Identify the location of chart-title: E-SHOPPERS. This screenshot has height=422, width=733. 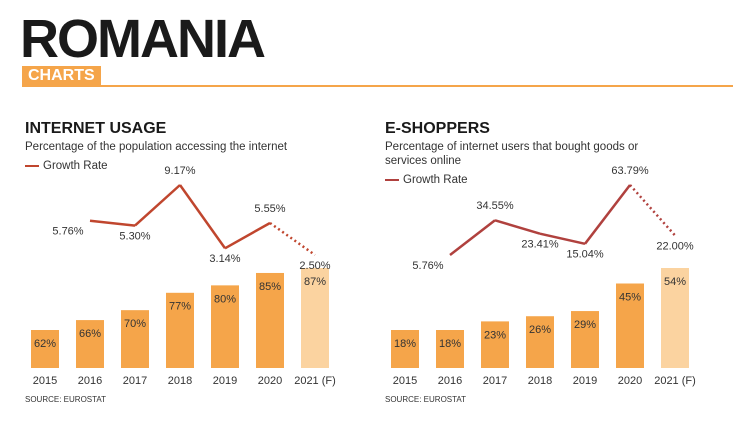
(437, 128).